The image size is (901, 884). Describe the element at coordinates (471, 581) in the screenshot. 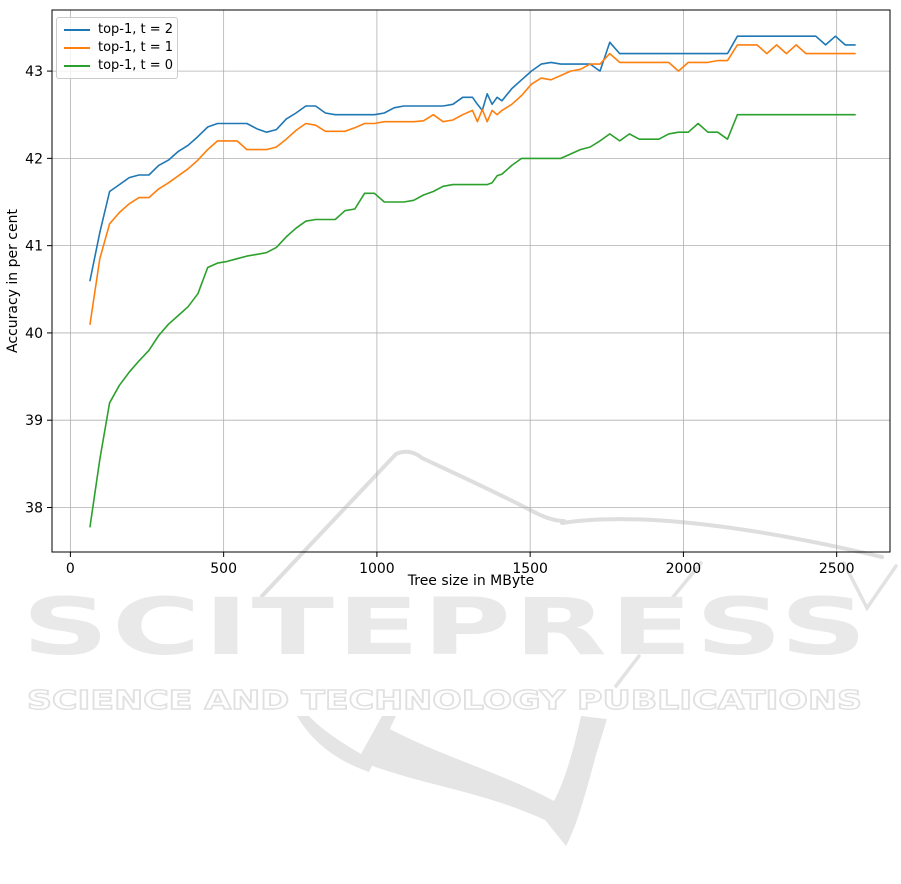

I see `x-axis-label: Tree size in MByte` at that location.